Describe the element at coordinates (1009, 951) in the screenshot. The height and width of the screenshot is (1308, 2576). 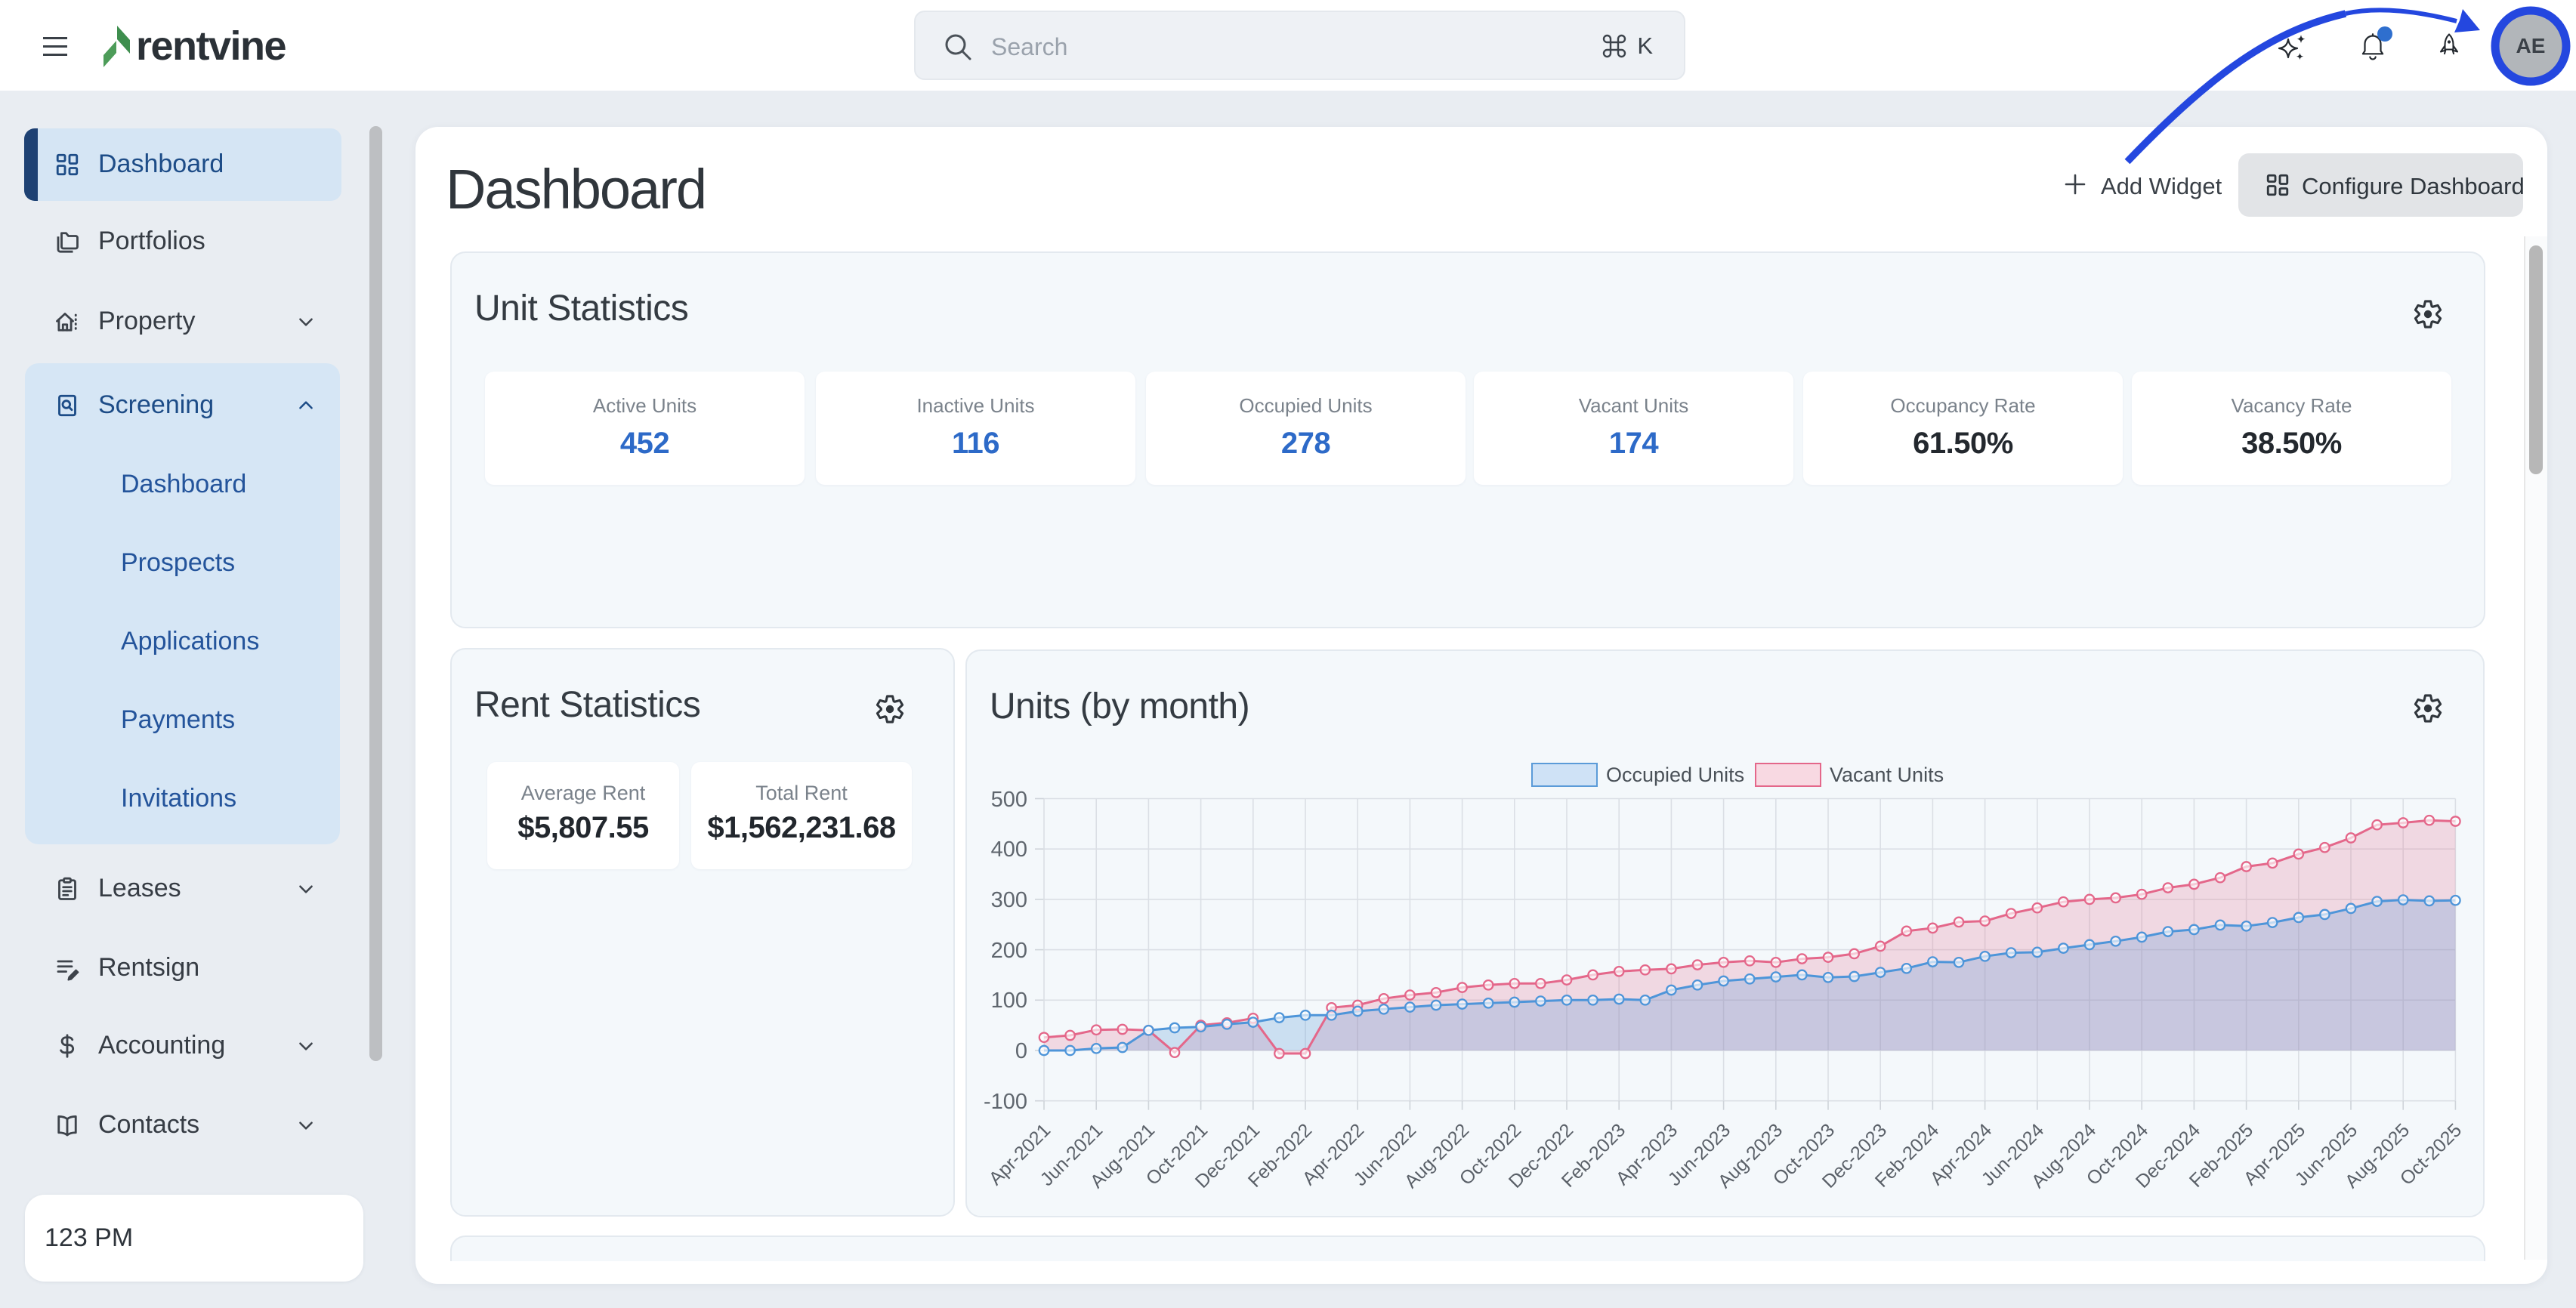
I see `svg-text: 200` at that location.